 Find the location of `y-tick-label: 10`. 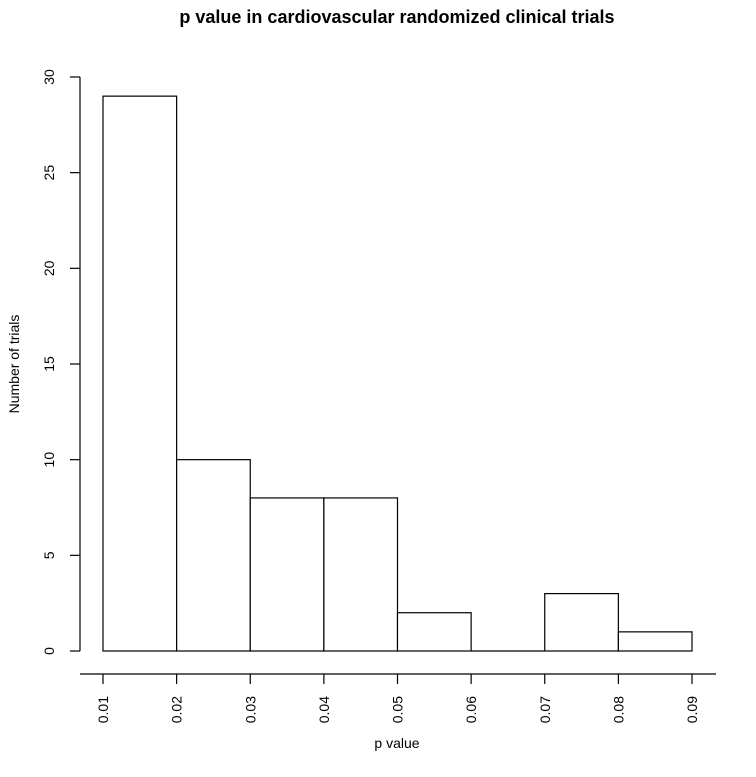

y-tick-label: 10 is located at coordinates (49, 460).